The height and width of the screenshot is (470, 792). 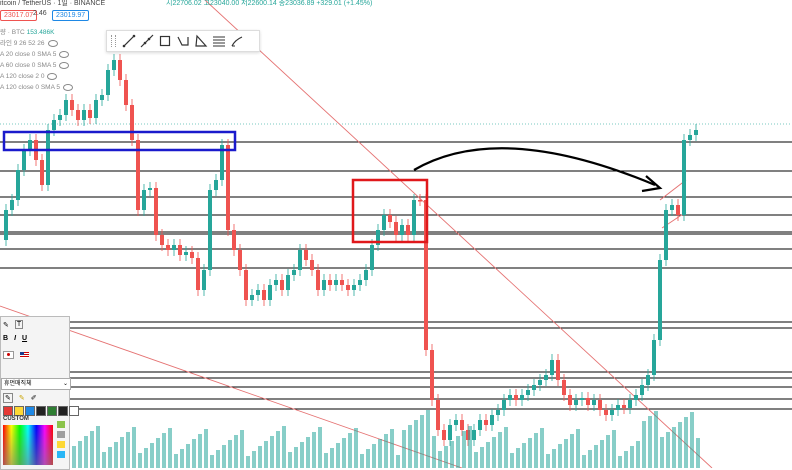 I want to click on pen-icon: ✎, so click(x=8, y=398).